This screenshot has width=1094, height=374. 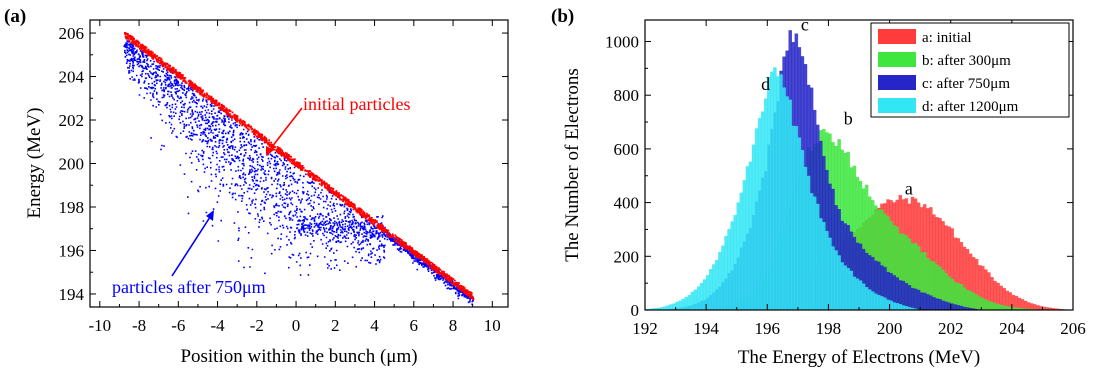 I want to click on panel-a-y-axis-label: Energy (MeV), so click(x=34, y=163).